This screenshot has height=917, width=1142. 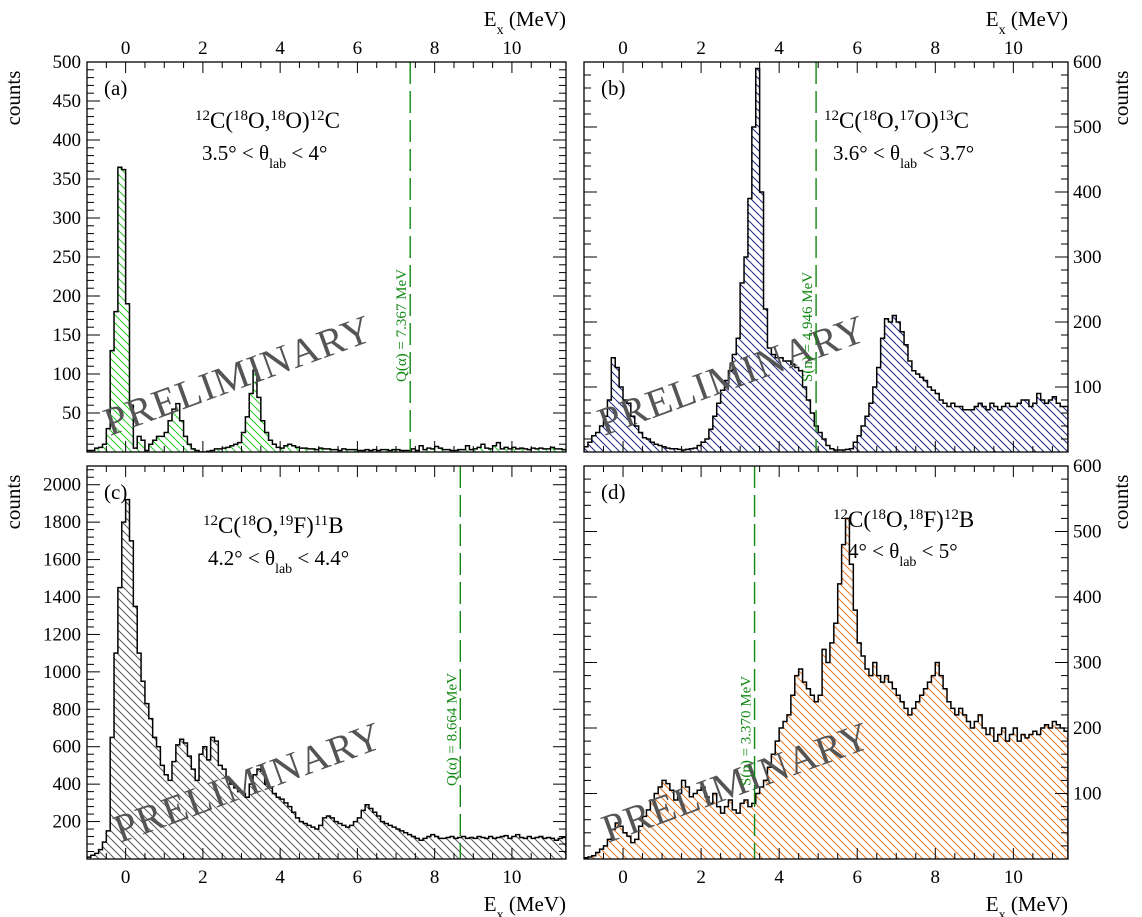 I want to click on x-axis-title: Ex (MeV), so click(x=525, y=904).